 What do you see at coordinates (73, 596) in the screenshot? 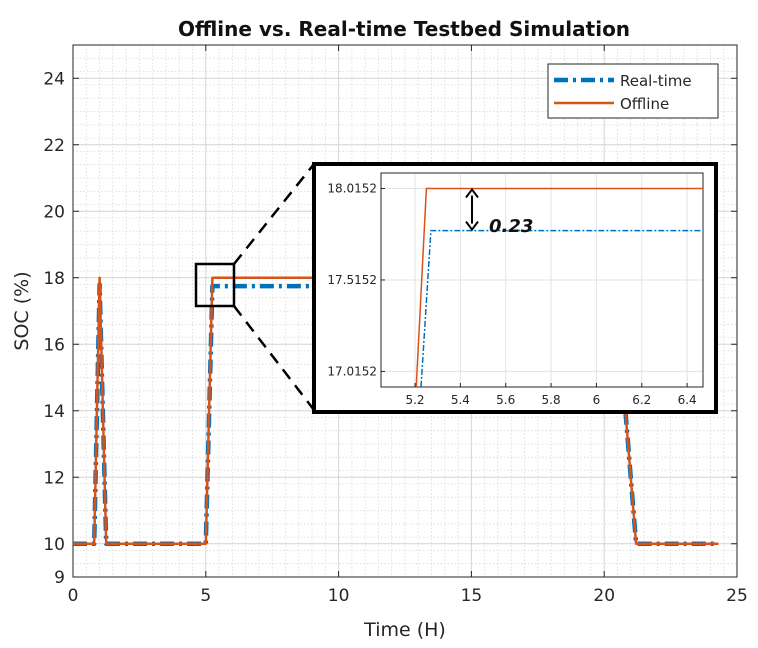
I see `x-tick-label: 0` at bounding box center [73, 596].